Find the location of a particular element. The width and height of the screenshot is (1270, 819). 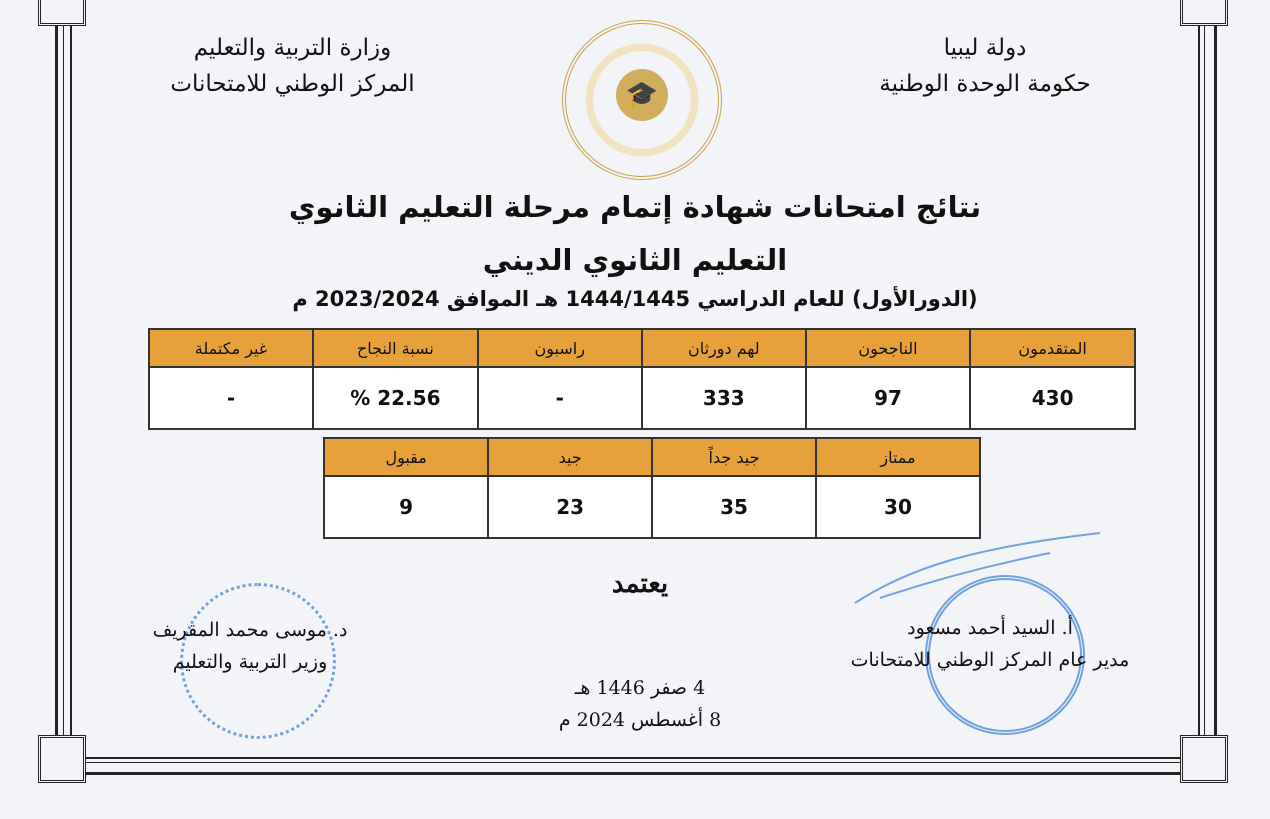

signature-right is located at coordinates (977, 568).